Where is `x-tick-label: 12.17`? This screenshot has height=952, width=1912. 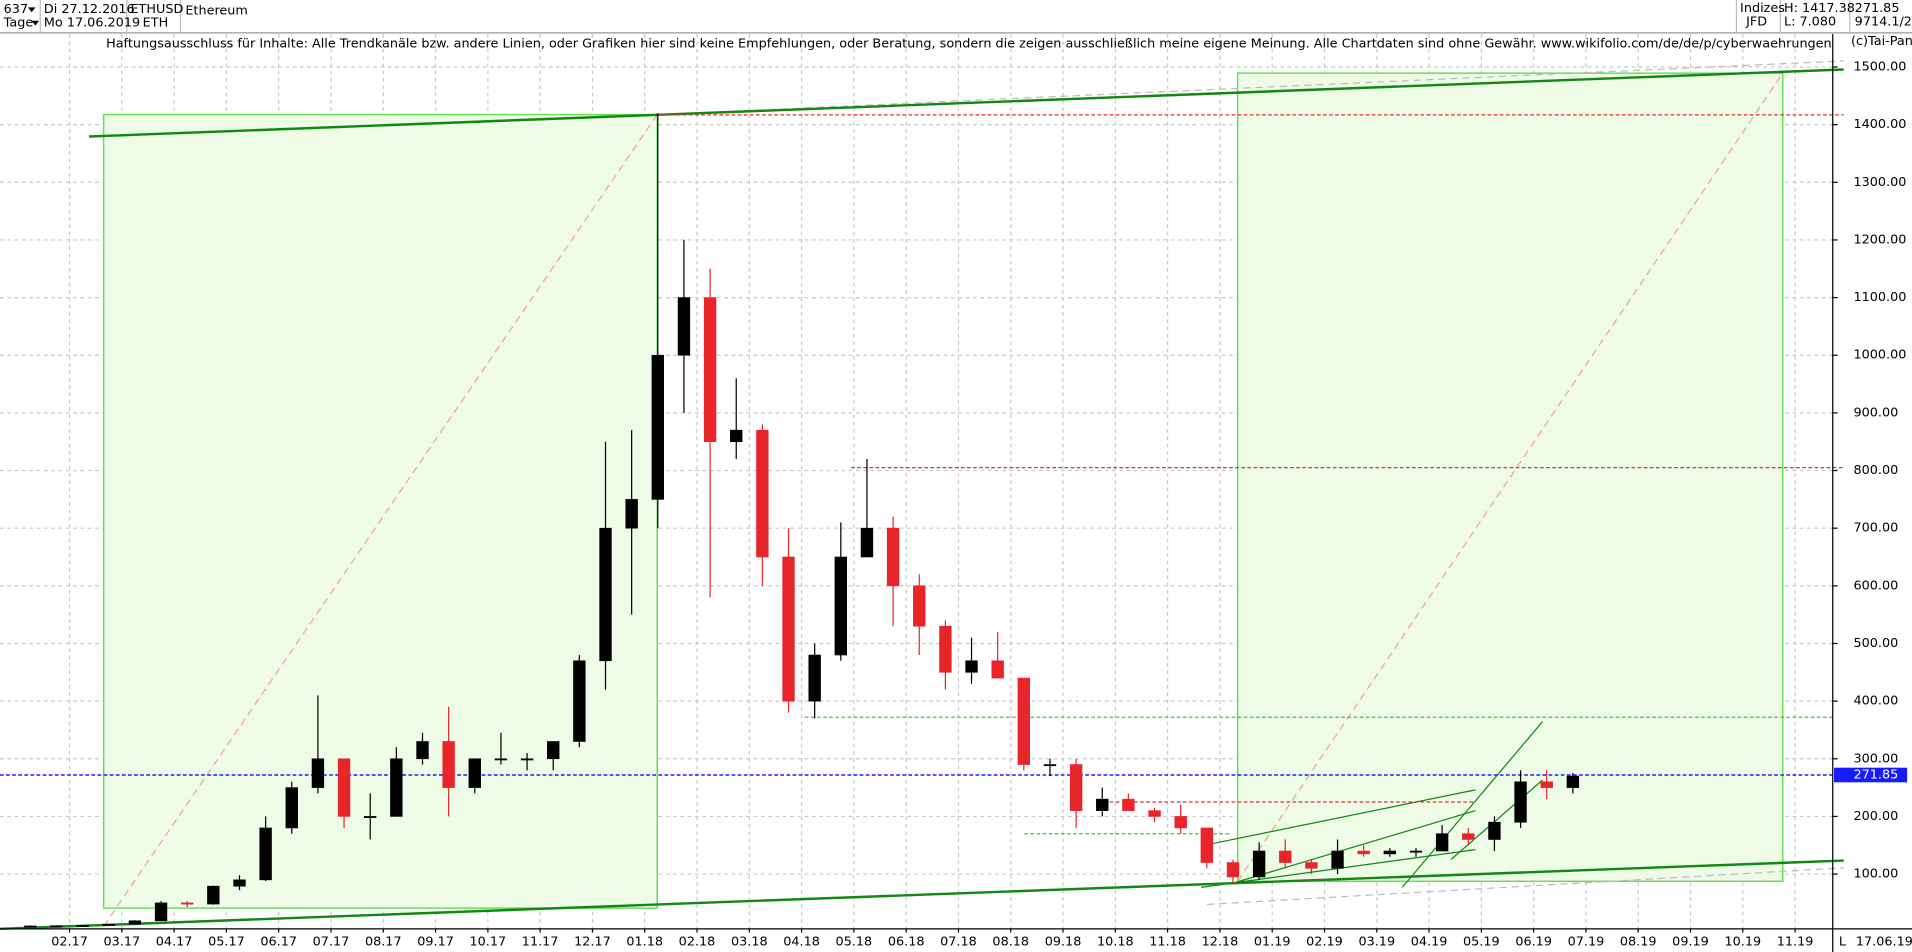 x-tick-label: 12.17 is located at coordinates (592, 942).